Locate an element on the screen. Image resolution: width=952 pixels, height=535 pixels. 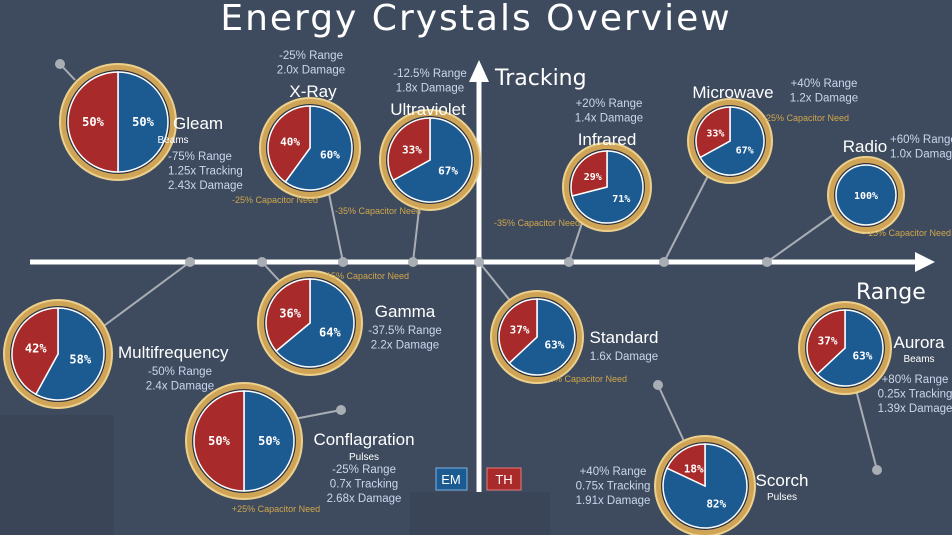
crystal-stat: 0.25x Tracking is located at coordinates (915, 395).